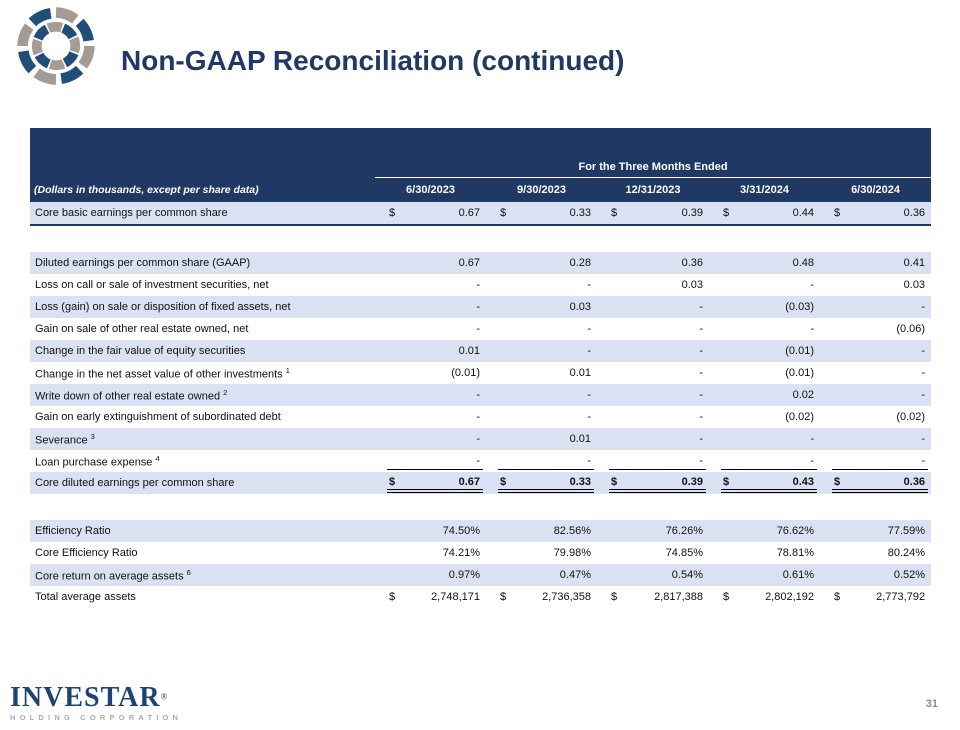 The image size is (960, 730). I want to click on cell-value: 0.44, so click(803, 213).